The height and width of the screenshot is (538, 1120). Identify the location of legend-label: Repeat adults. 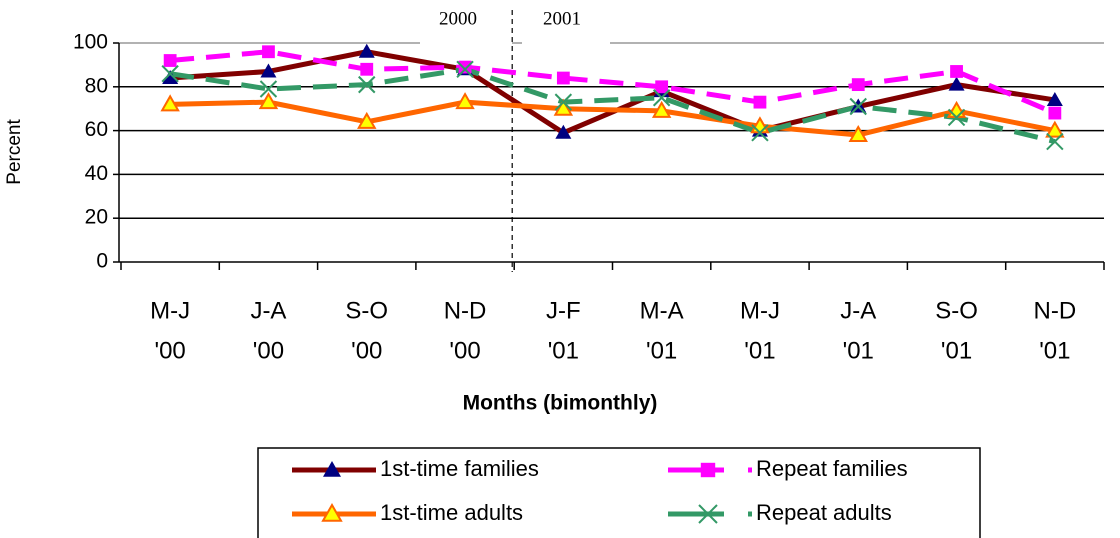
(824, 512).